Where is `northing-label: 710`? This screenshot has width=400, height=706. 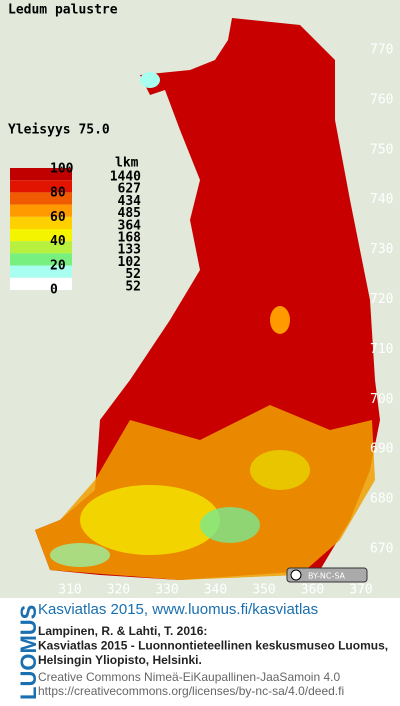
northing-label: 710 is located at coordinates (381, 349).